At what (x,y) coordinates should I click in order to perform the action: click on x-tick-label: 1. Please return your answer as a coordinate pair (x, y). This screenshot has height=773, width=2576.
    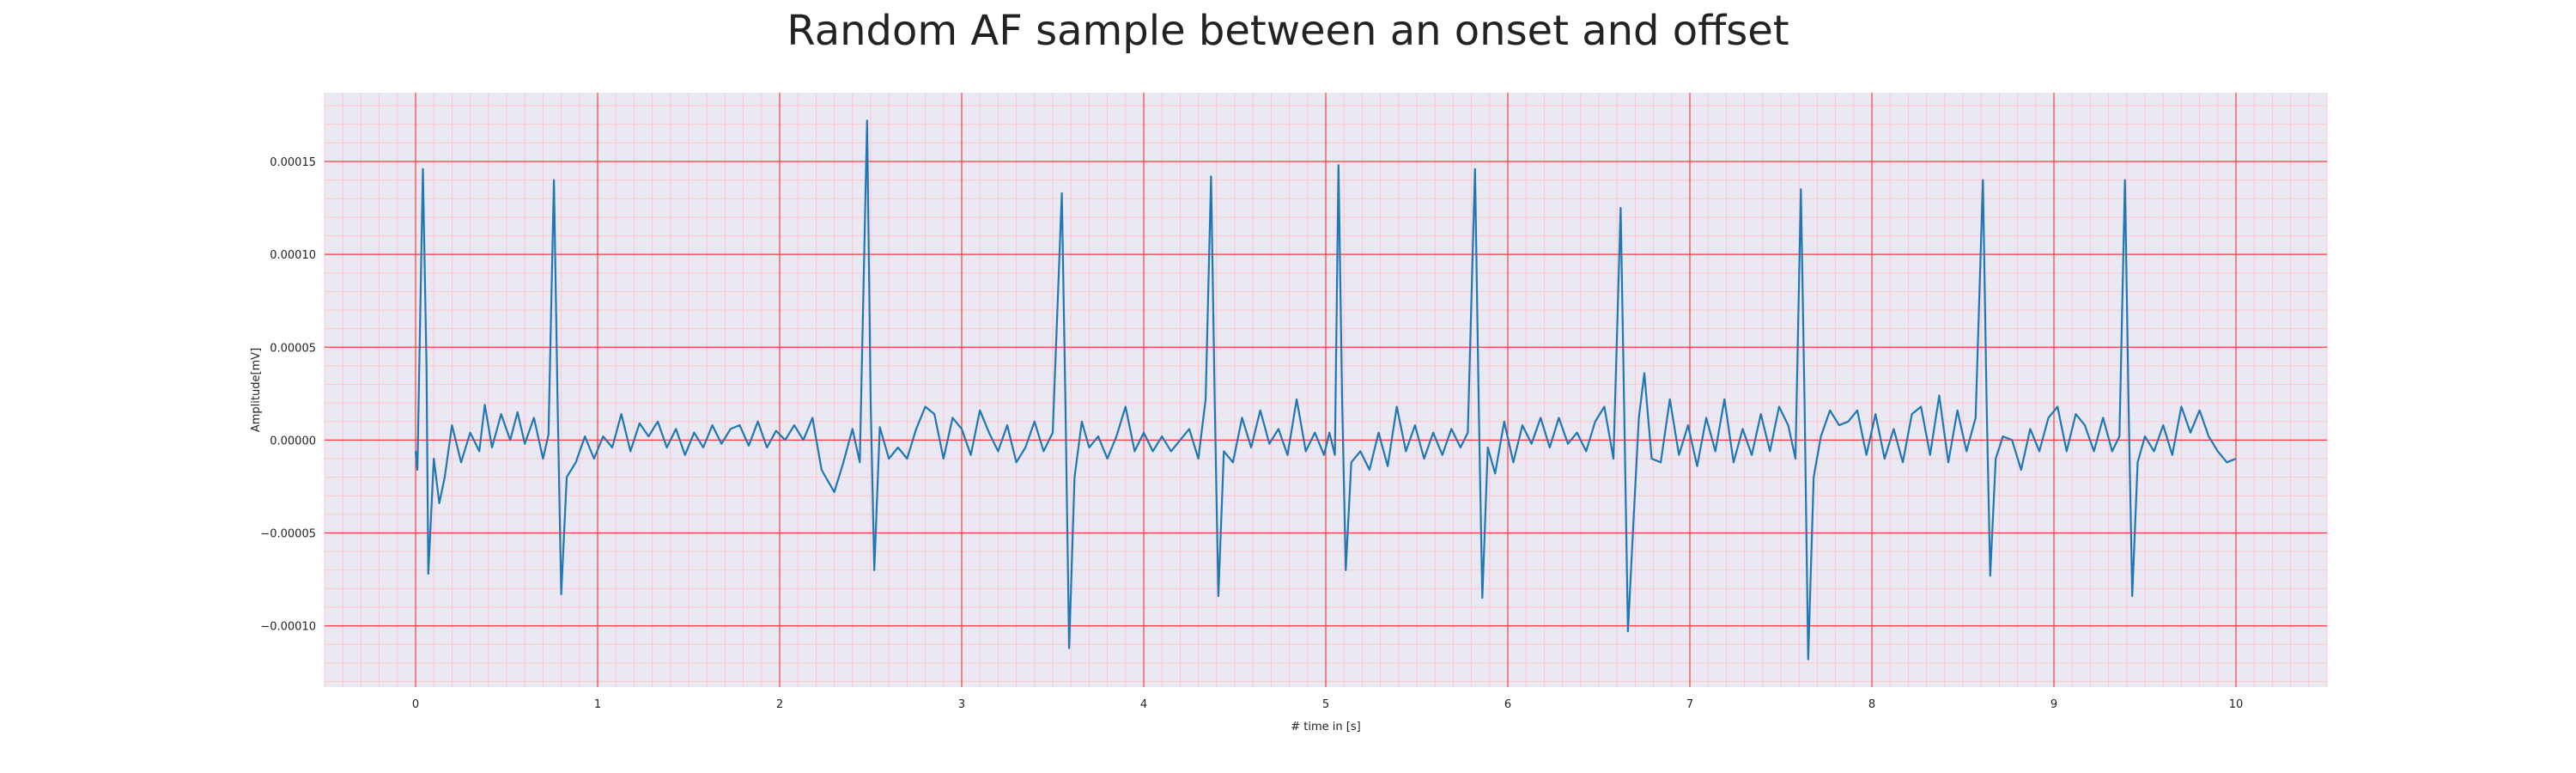
    Looking at the image, I should click on (597, 704).